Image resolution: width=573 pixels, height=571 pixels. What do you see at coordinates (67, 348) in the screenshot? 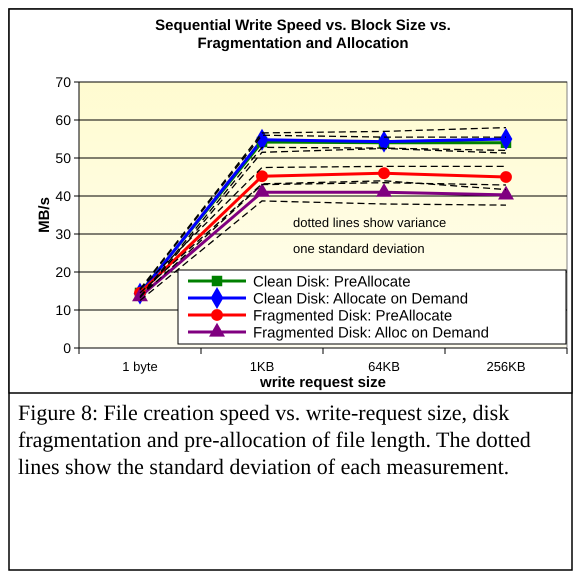
I see `y-tick-label: 0` at bounding box center [67, 348].